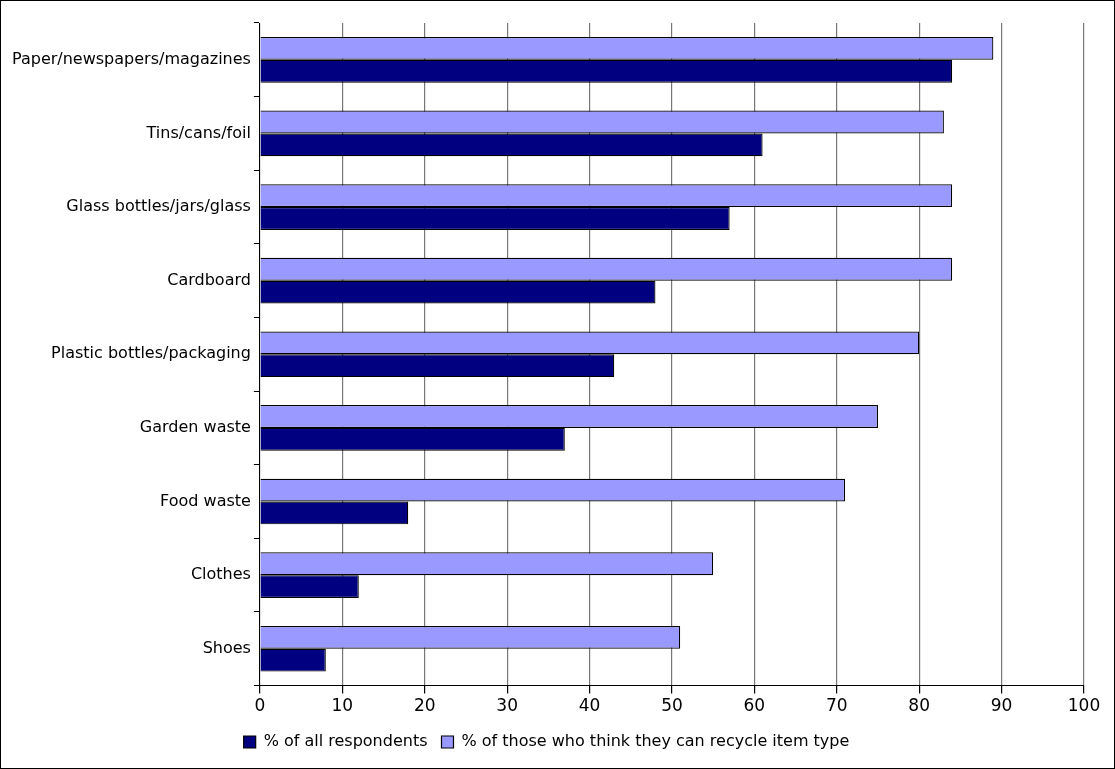 Image resolution: width=1115 pixels, height=769 pixels. I want to click on x-tick-label: 80, so click(919, 705).